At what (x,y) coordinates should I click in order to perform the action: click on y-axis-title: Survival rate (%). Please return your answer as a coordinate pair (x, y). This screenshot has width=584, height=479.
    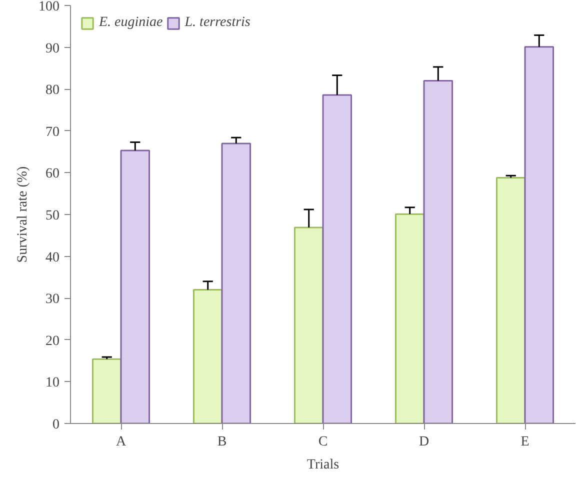
    Looking at the image, I should click on (23, 214).